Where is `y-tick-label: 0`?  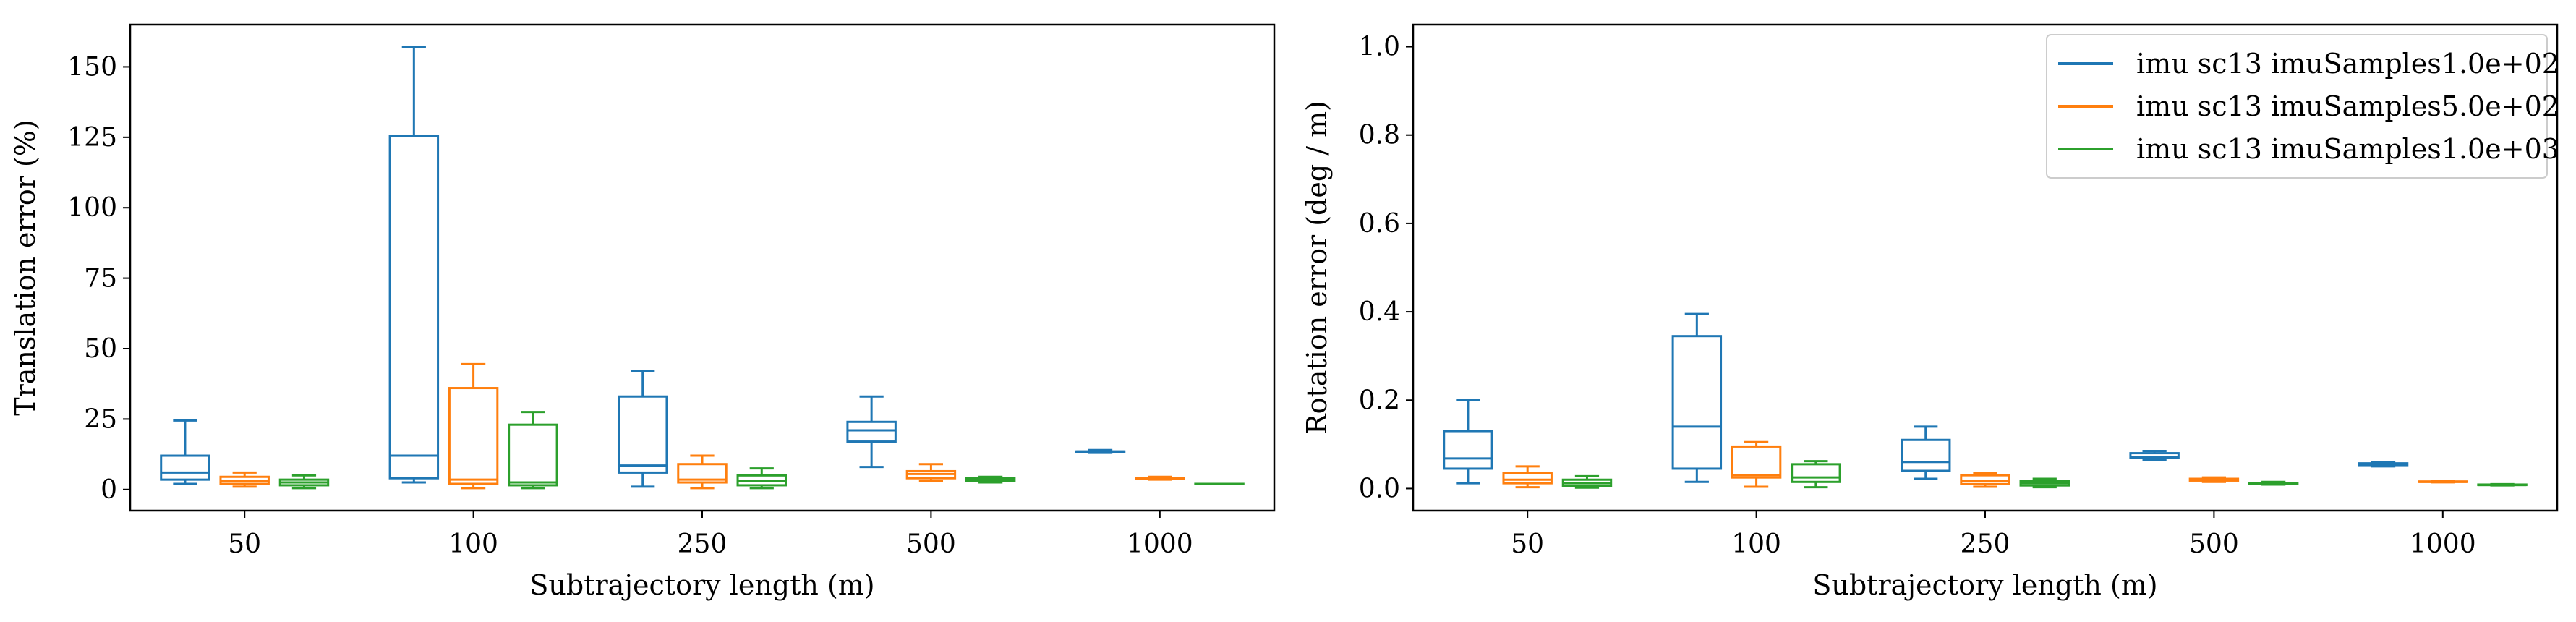 y-tick-label: 0 is located at coordinates (109, 490).